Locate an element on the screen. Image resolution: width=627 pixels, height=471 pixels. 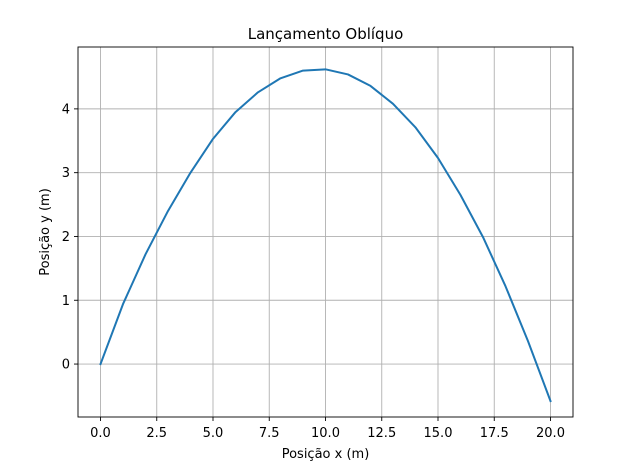
y-tick-label: 1 is located at coordinates (66, 301).